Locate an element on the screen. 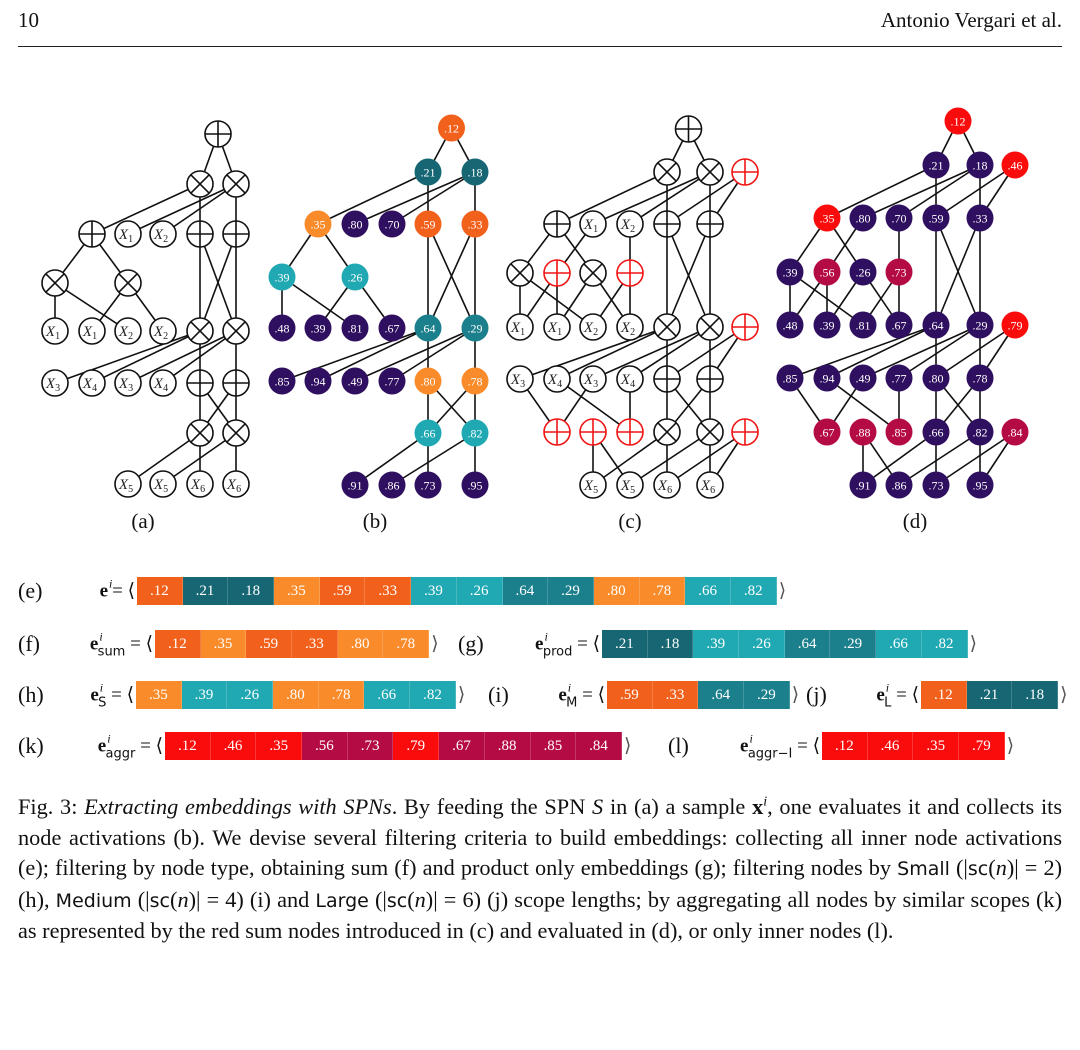 Image resolution: width=1080 pixels, height=1050 pixels. activation-value: .12 is located at coordinates (958, 122).